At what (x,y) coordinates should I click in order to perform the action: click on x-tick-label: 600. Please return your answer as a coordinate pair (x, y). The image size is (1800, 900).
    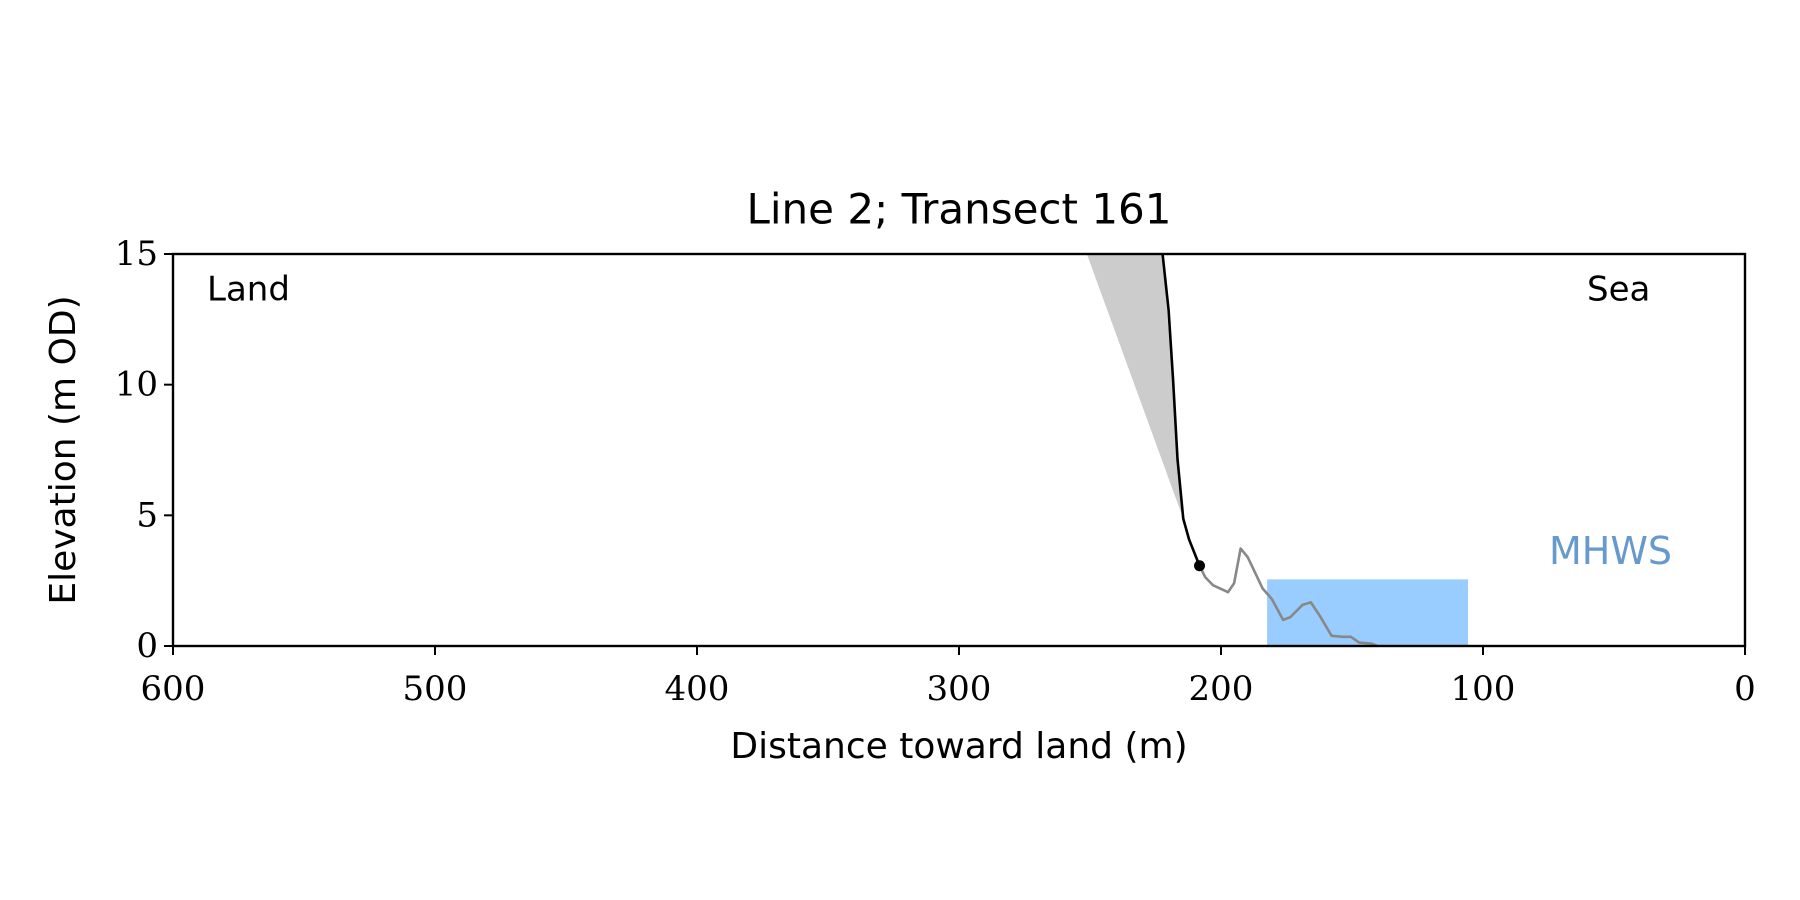
    Looking at the image, I should click on (173, 689).